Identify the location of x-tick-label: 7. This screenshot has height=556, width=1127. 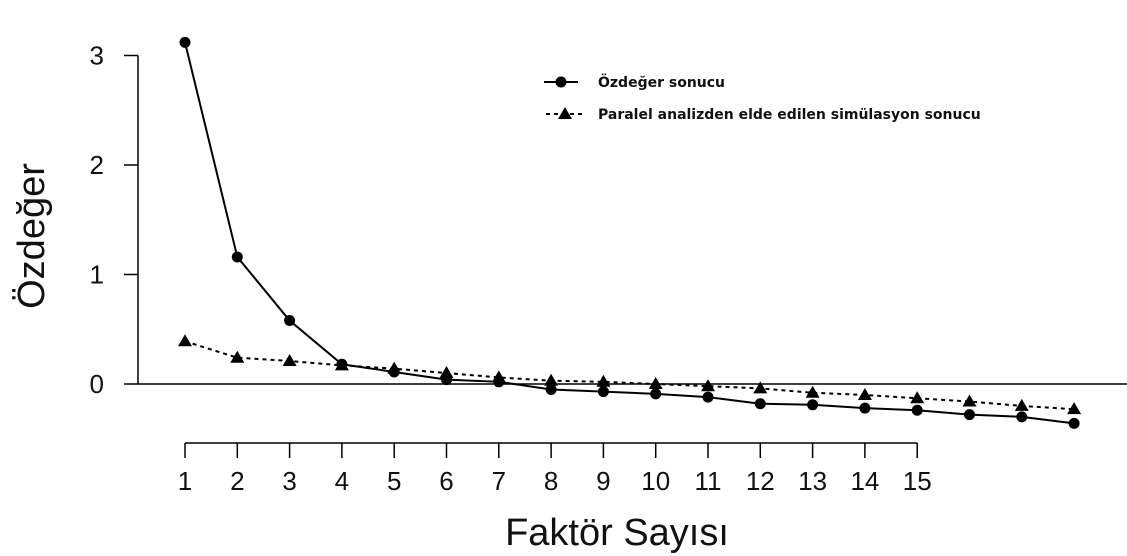
(499, 481).